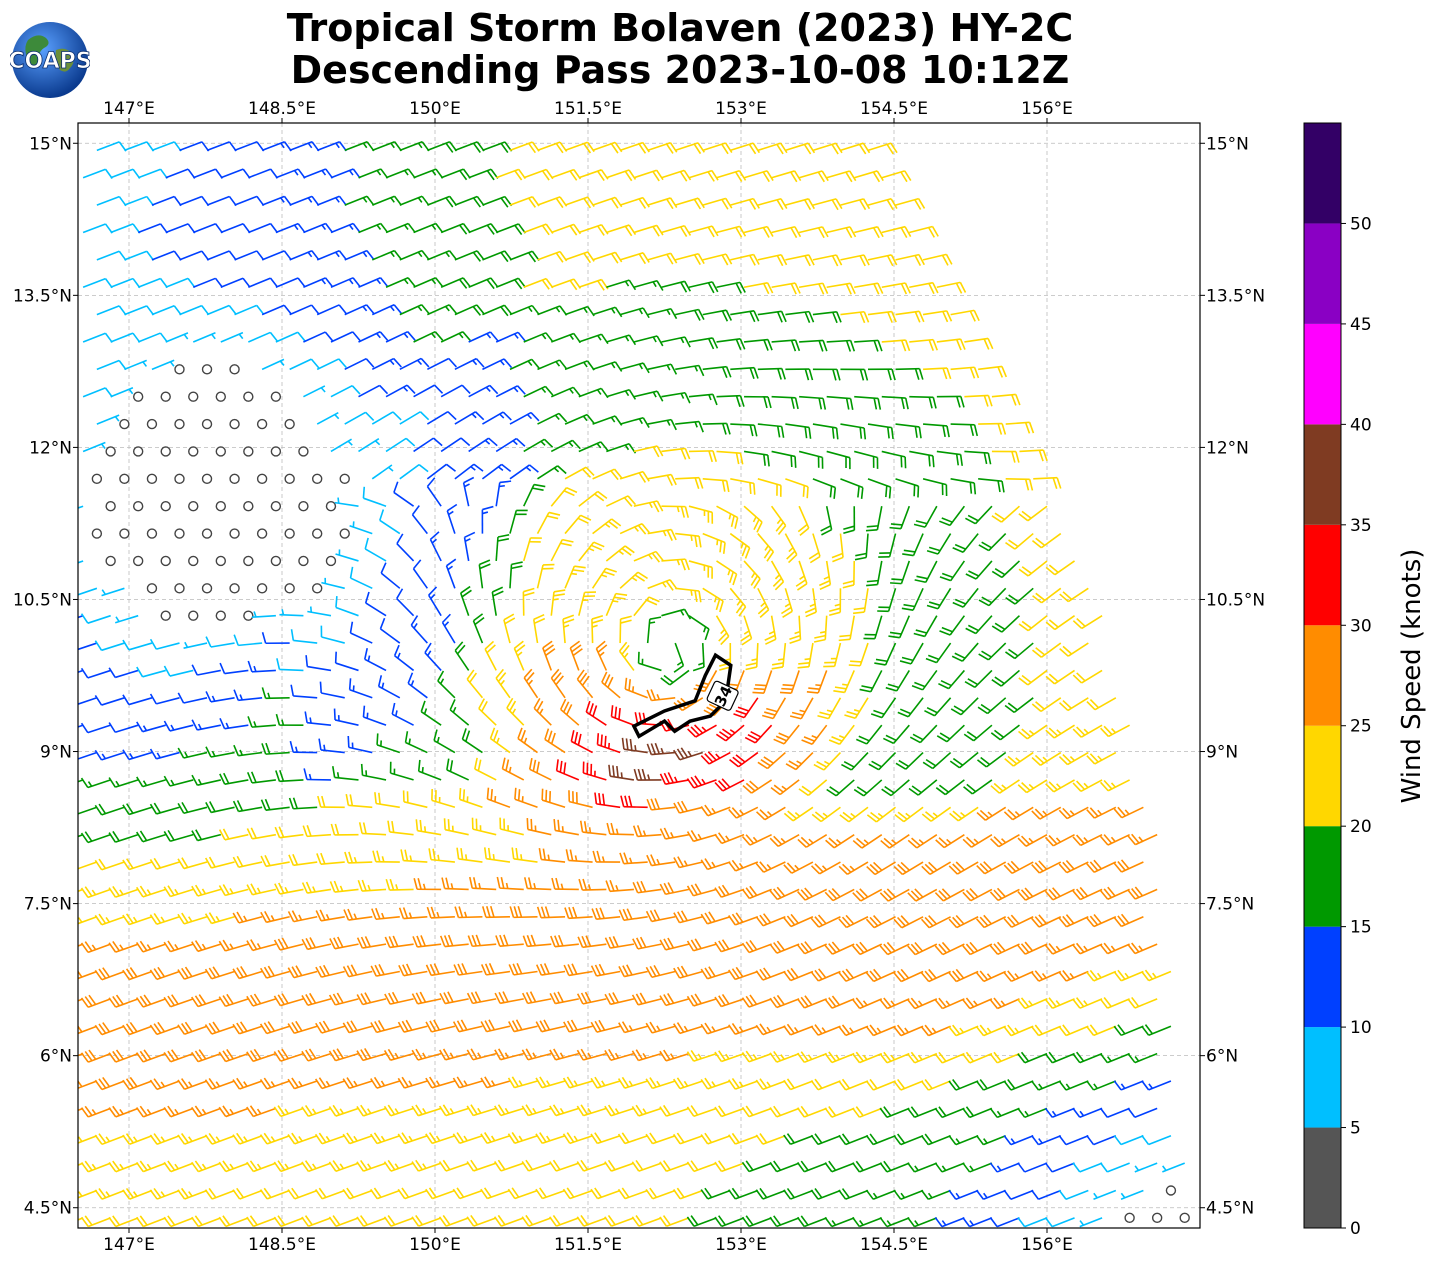  What do you see at coordinates (1322, 876) in the screenshot?
I see `colorbar-segment` at bounding box center [1322, 876].